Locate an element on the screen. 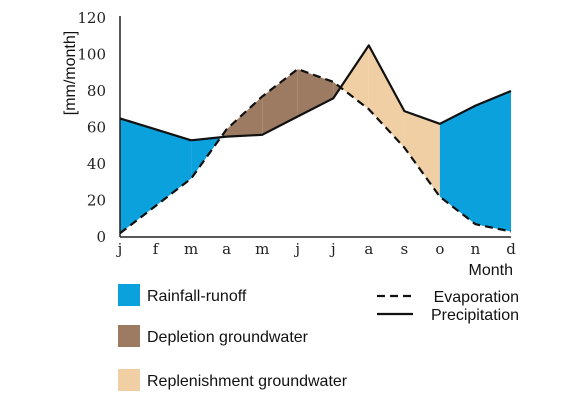 This screenshot has height=413, width=577. x-tick-label: n is located at coordinates (476, 249).